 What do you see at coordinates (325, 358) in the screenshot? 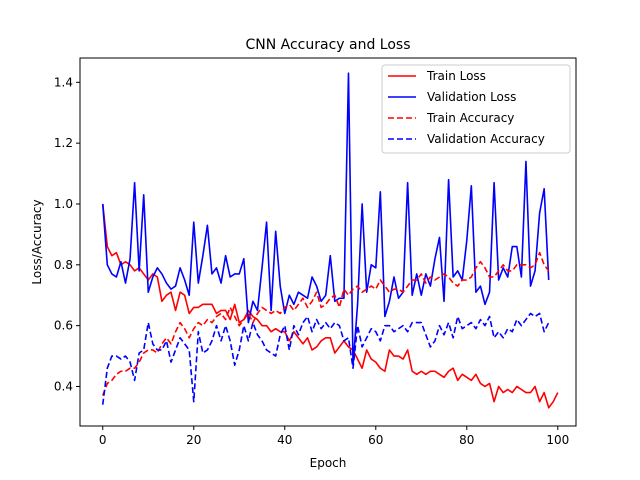
I see `series-line-validation-accuracy` at bounding box center [325, 358].